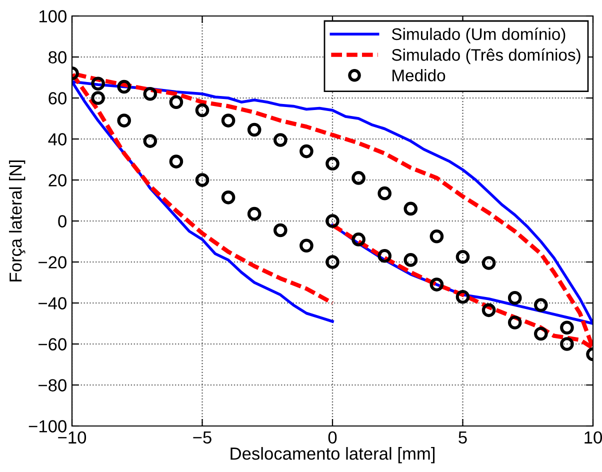  Describe the element at coordinates (57, 57) in the screenshot. I see `y-tick-label: 80` at that location.